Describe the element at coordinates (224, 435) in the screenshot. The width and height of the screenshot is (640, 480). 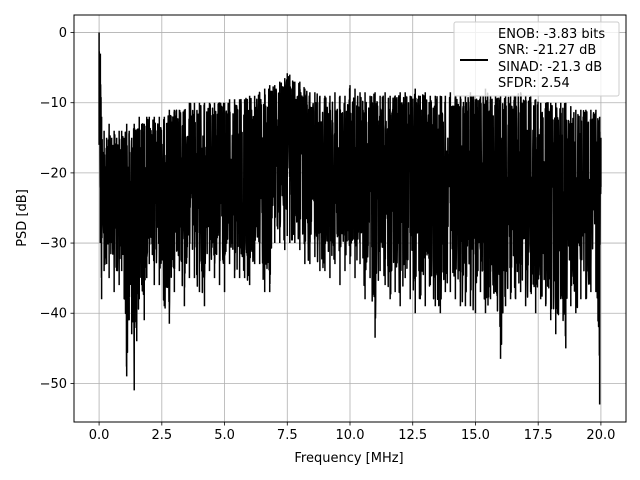
I see `x-tick-label: 5.0` at that location.